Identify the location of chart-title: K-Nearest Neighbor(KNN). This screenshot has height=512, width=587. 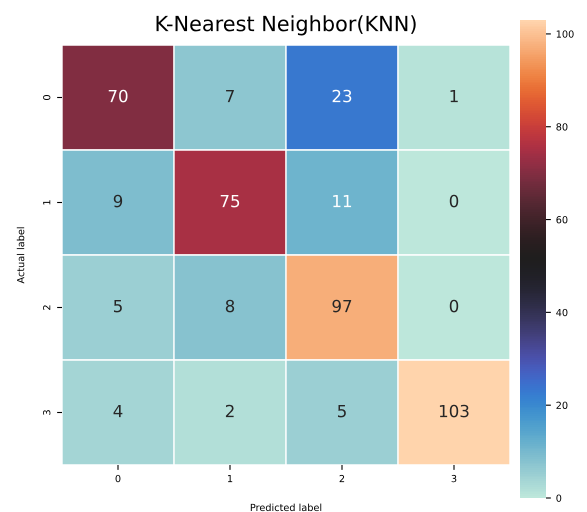
(286, 25).